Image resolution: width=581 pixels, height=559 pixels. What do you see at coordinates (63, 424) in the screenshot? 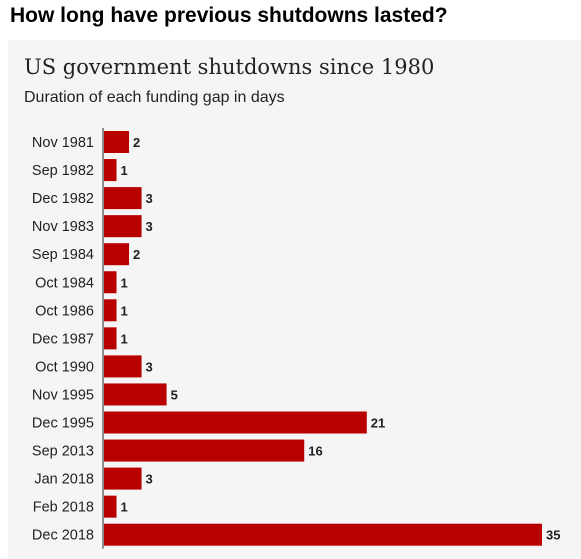
I see `category-label: Dec 1995` at bounding box center [63, 424].